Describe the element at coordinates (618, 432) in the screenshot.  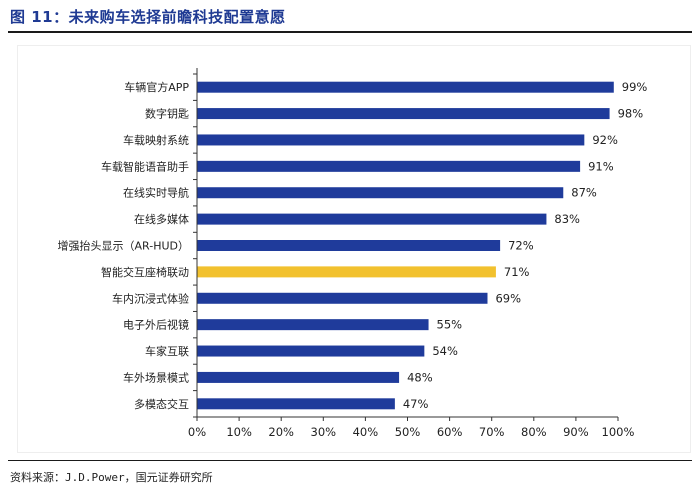
I see `x-tick-label-10: 100%` at that location.